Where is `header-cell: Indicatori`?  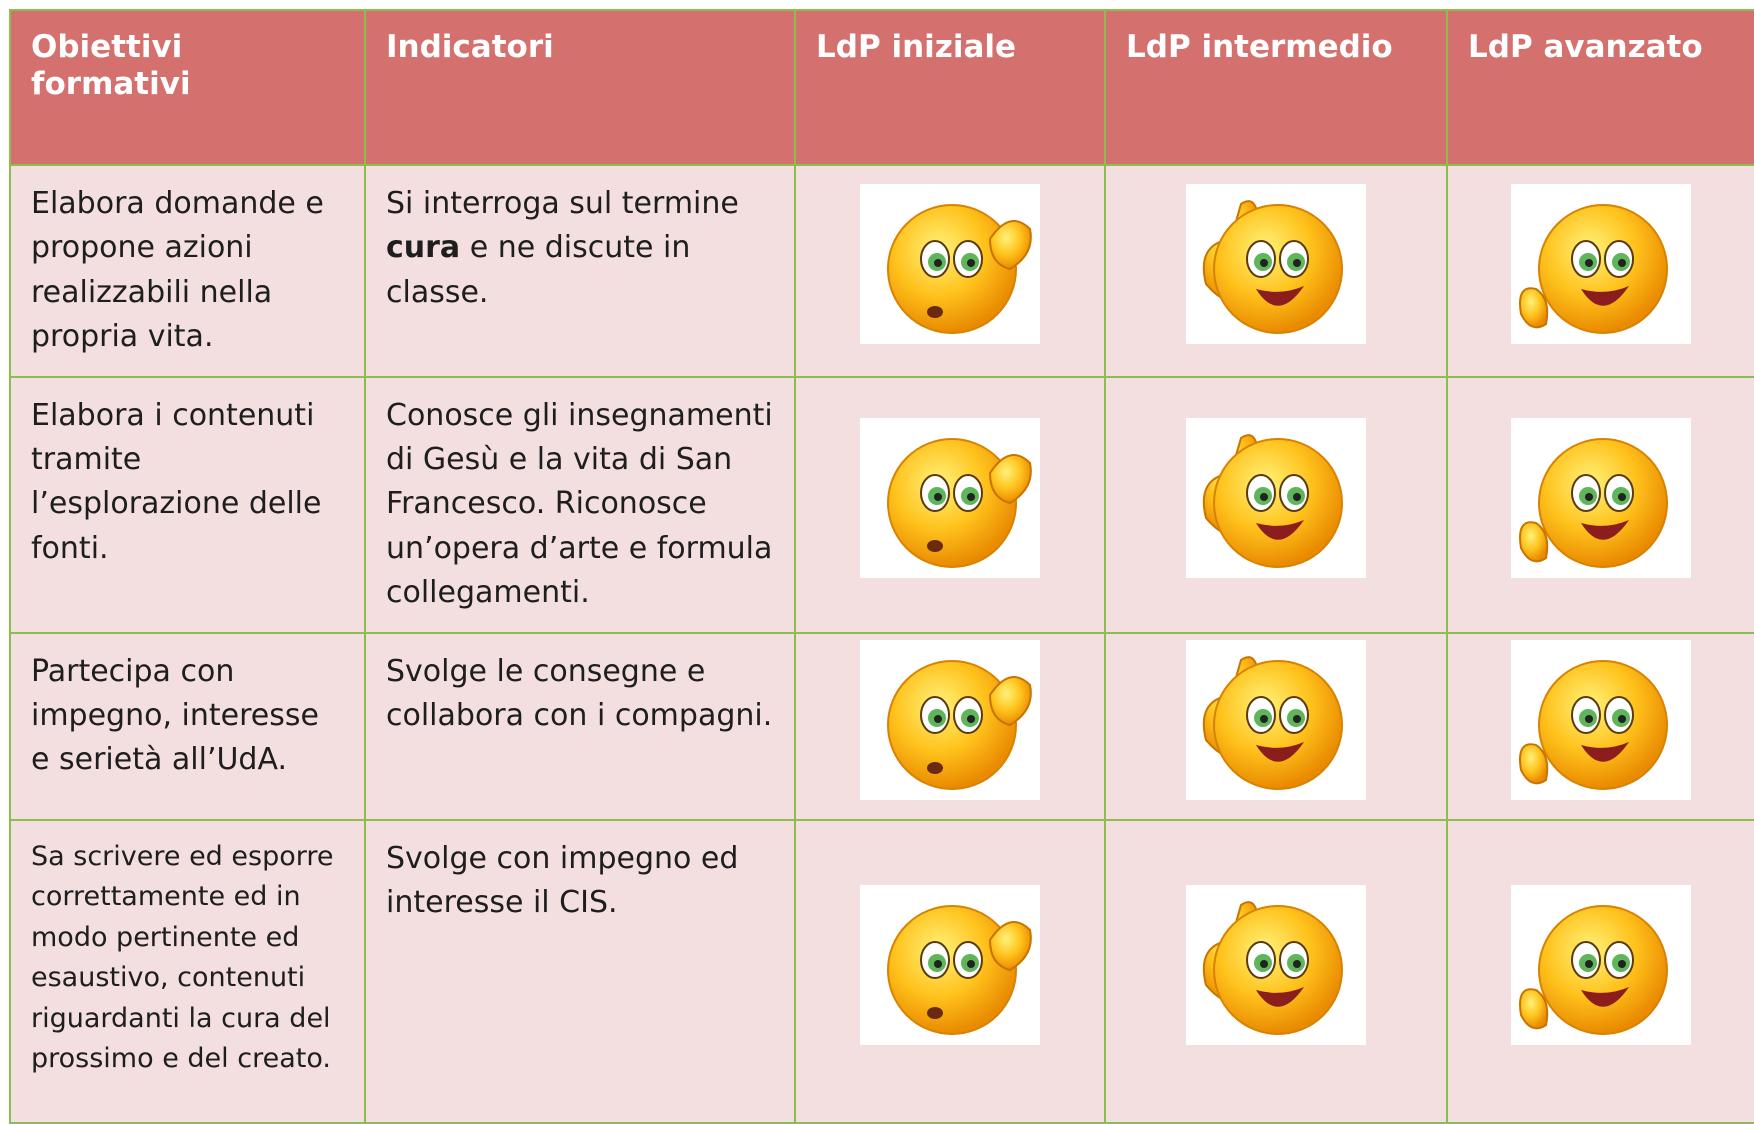
header-cell: Indicatori is located at coordinates (580, 87).